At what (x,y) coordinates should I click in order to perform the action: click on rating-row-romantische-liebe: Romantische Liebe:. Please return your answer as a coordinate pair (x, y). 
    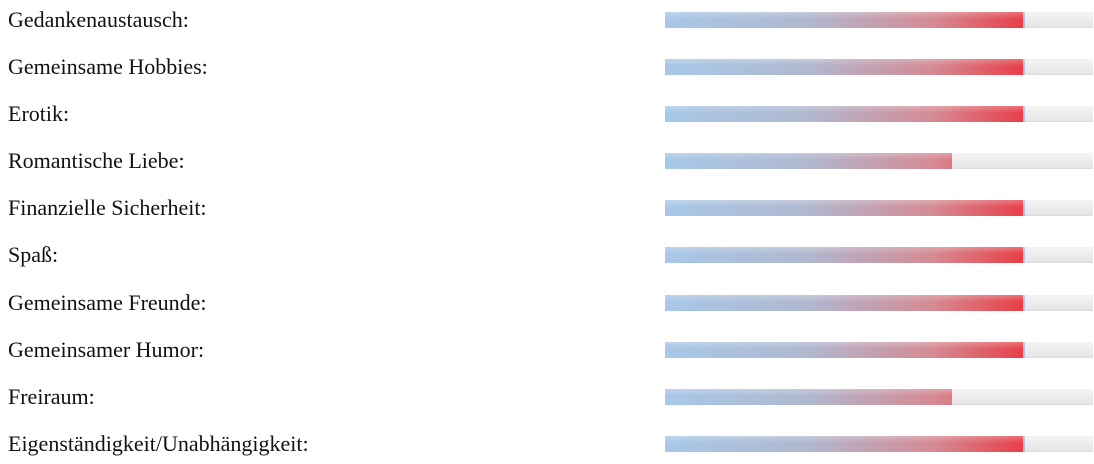
    Looking at the image, I should click on (547, 161).